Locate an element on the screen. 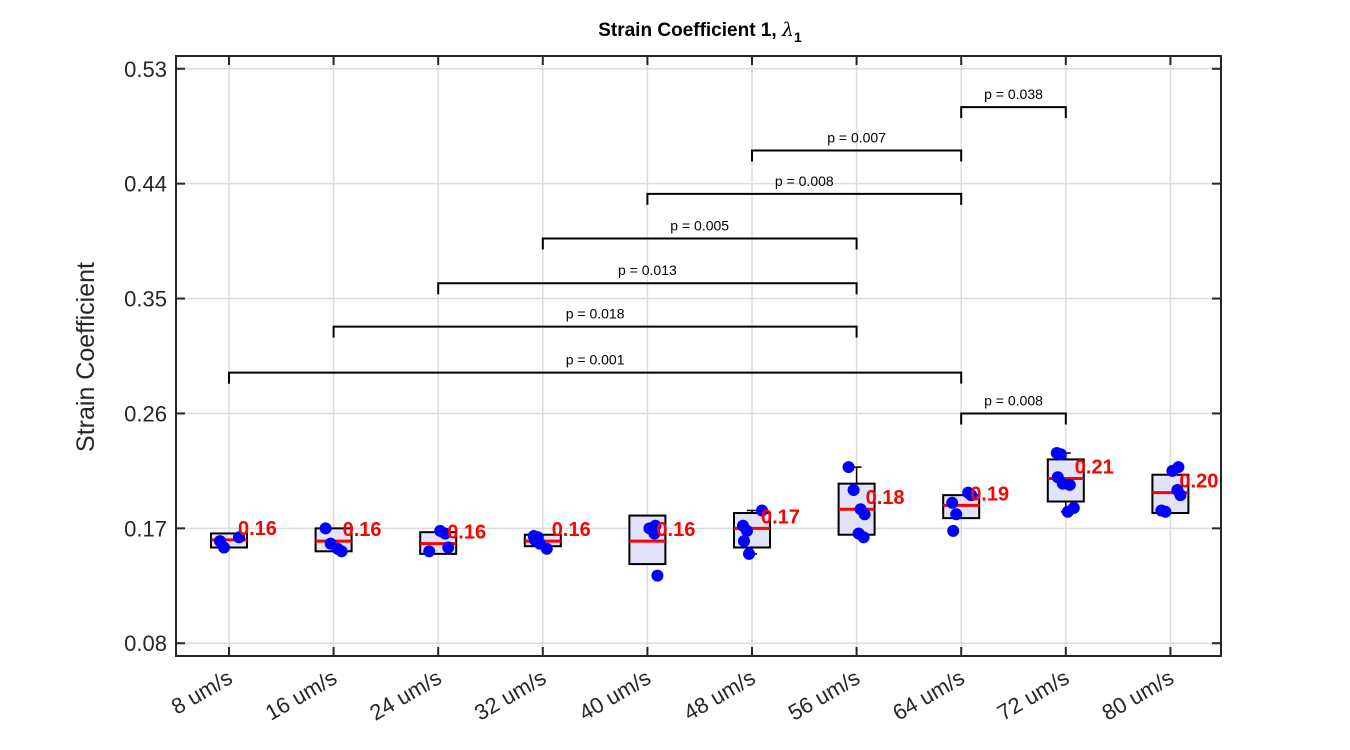 Image resolution: width=1350 pixels, height=750 pixels. significance-label-5: p = 0.018 is located at coordinates (595, 314).